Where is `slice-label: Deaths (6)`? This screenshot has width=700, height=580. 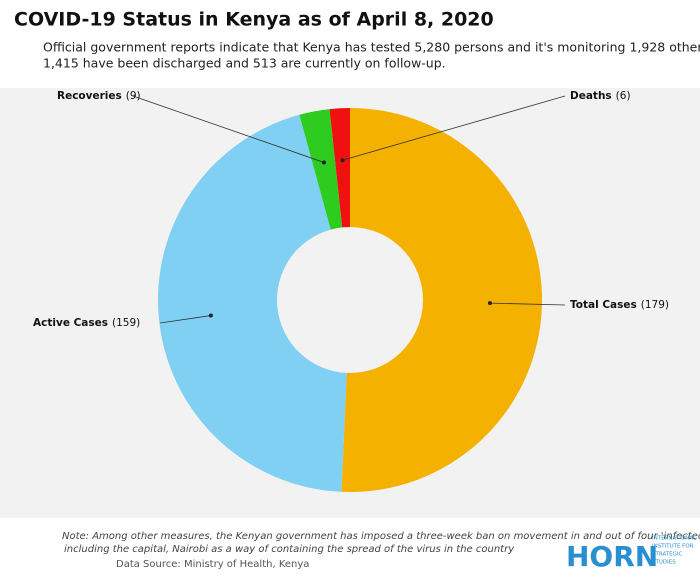 slice-label: Deaths (6) is located at coordinates (600, 96).